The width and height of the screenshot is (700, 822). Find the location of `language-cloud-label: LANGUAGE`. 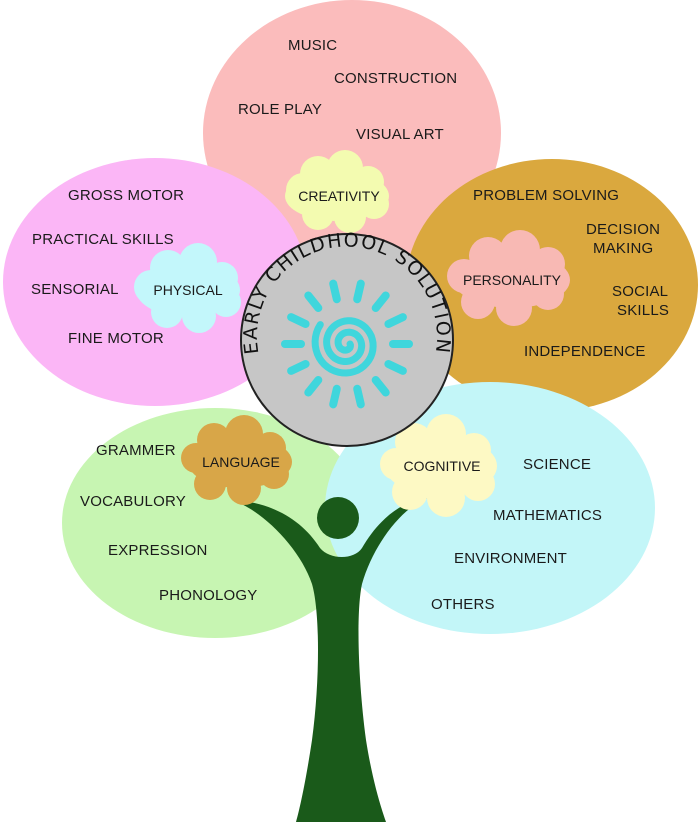

language-cloud-label: LANGUAGE is located at coordinates (241, 462).